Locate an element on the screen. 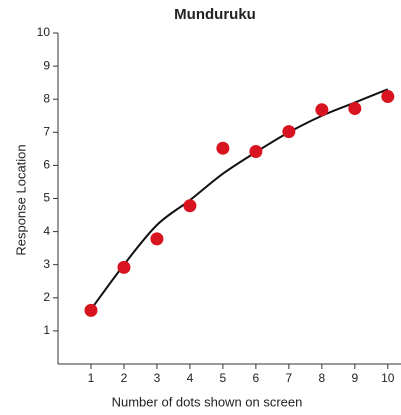 The height and width of the screenshot is (415, 401). y-tick-label: 3 is located at coordinates (46, 264).